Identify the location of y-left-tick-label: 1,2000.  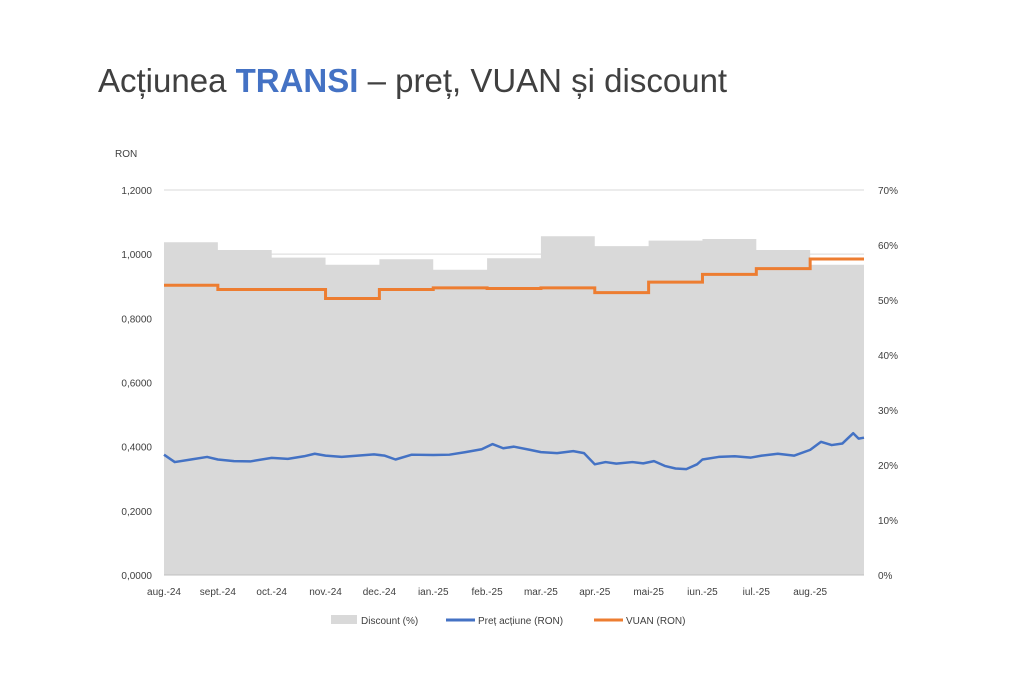
(136, 191).